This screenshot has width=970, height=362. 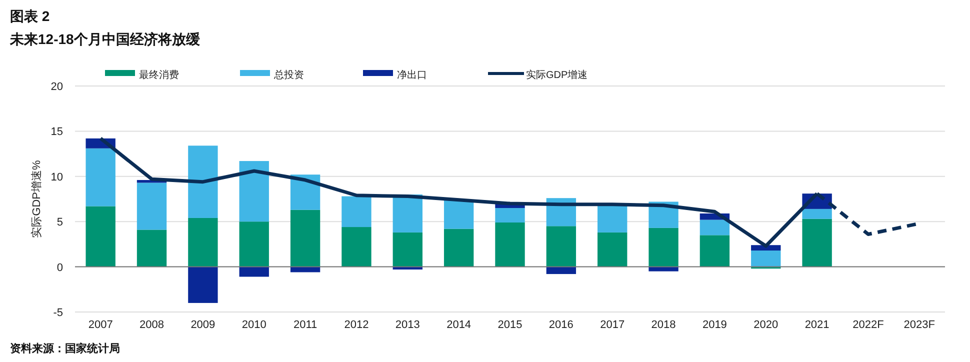 I want to click on x-tick-label: 2014, so click(x=459, y=325).